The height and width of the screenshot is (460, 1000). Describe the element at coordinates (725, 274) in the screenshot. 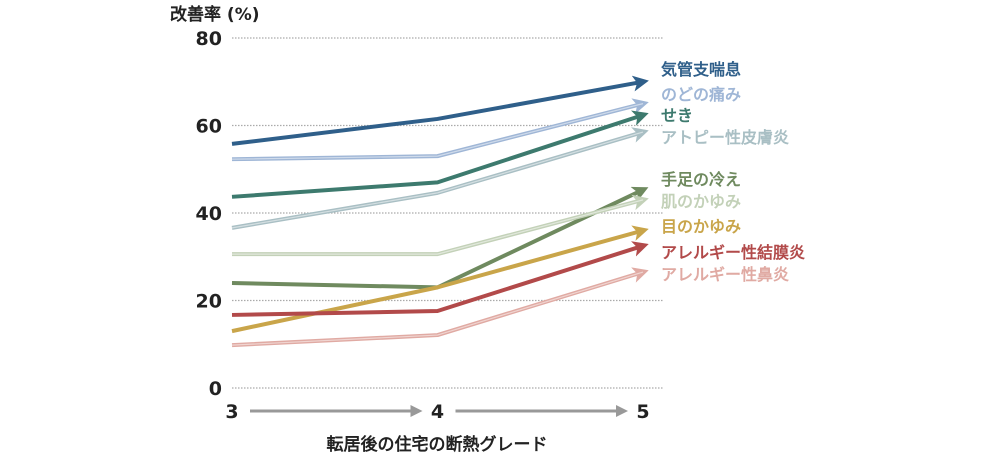

I see `series-label: アレルギー性鼻炎` at that location.